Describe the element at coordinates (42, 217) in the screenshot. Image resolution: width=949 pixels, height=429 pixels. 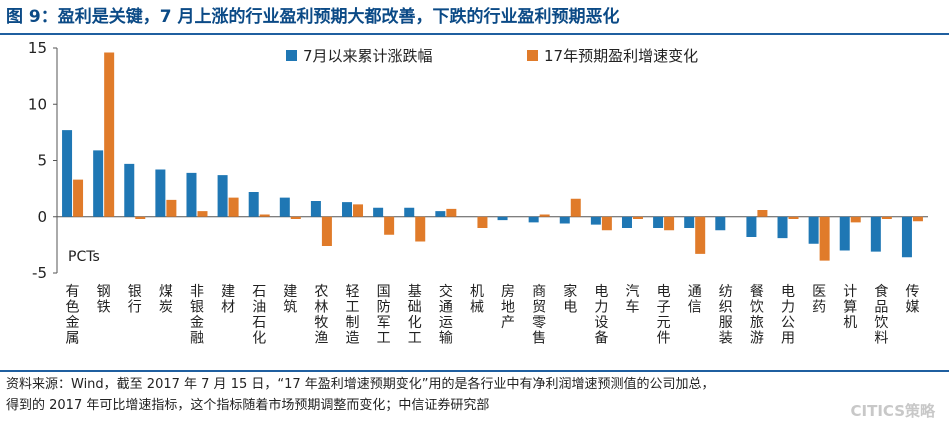
I see `y-tick-label: 0` at that location.